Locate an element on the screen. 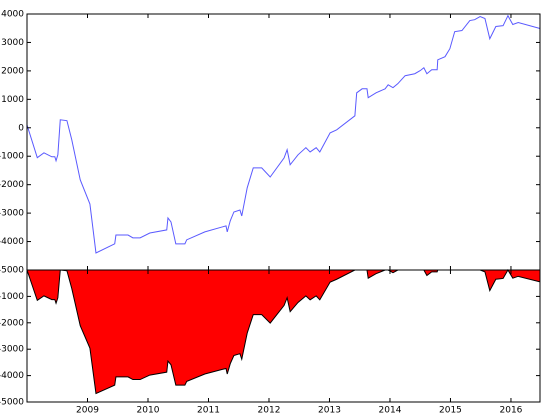 This screenshot has height=419, width=550. x-tick-label: 2009 is located at coordinates (87, 411).